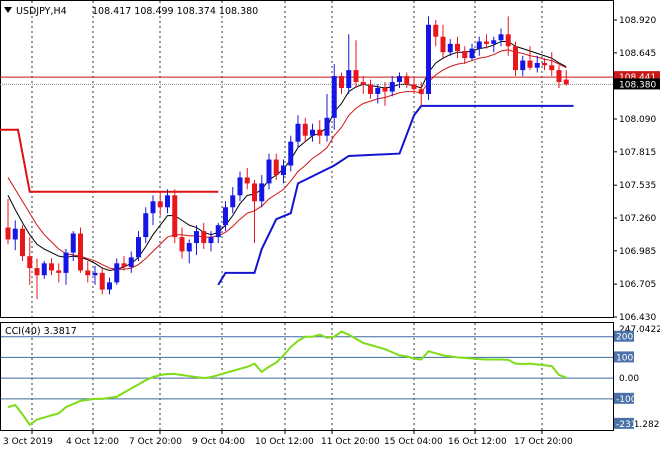  Describe the element at coordinates (413, 442) in the screenshot. I see `time-tick-label: 15 Oct 04:00` at that location.